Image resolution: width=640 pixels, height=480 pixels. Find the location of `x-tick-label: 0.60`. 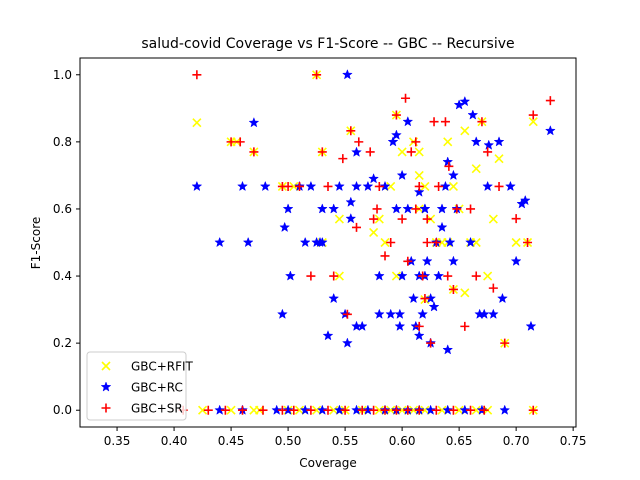

x-tick-label: 0.60 is located at coordinates (402, 441).